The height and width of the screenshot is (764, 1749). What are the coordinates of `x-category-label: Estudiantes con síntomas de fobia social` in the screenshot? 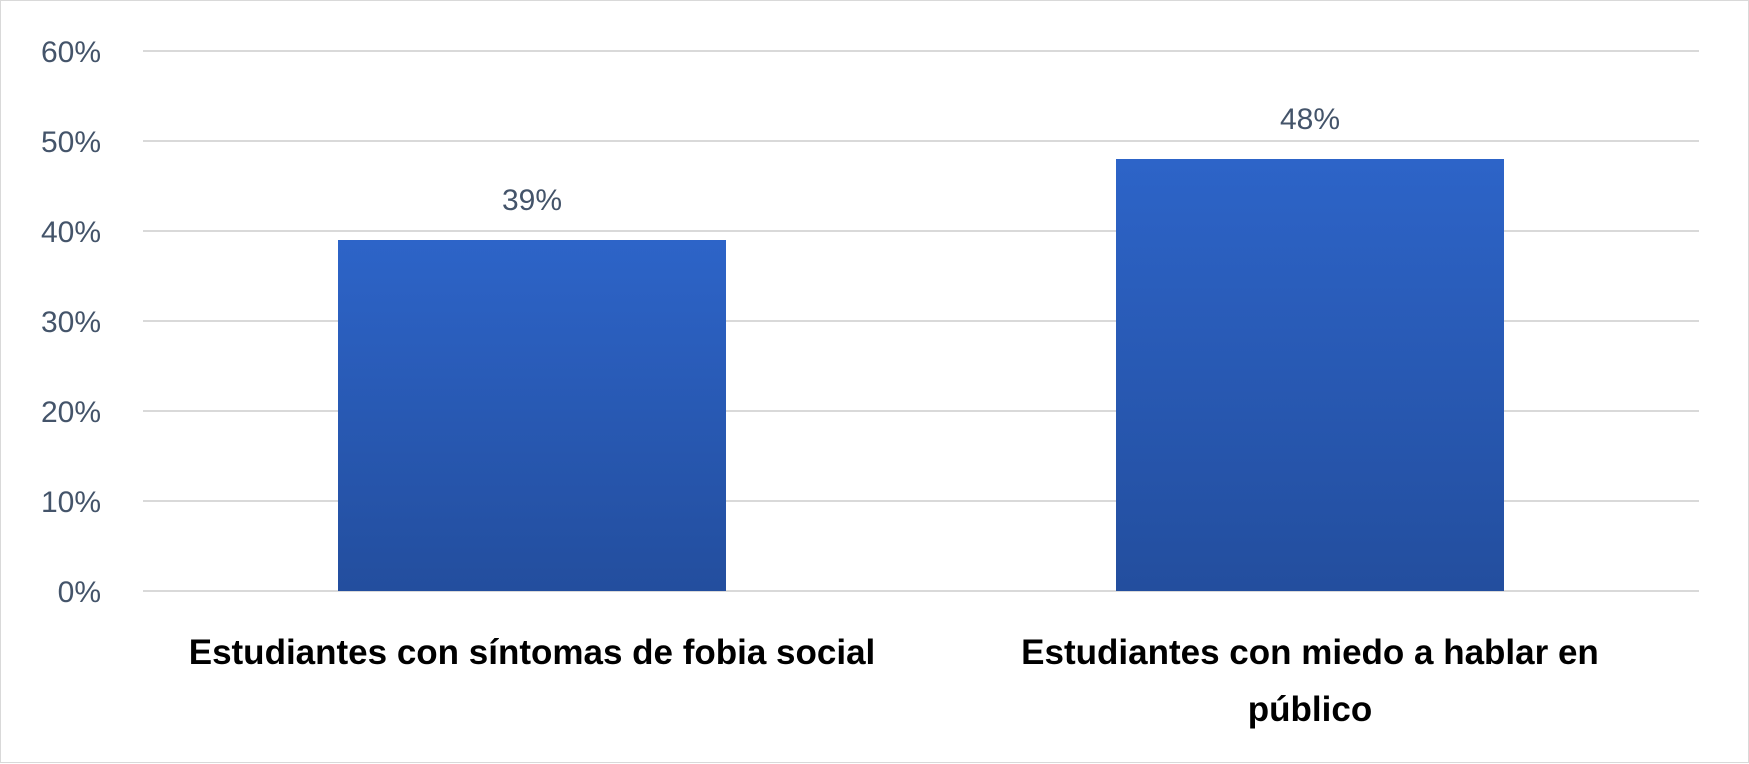 It's located at (532, 652).